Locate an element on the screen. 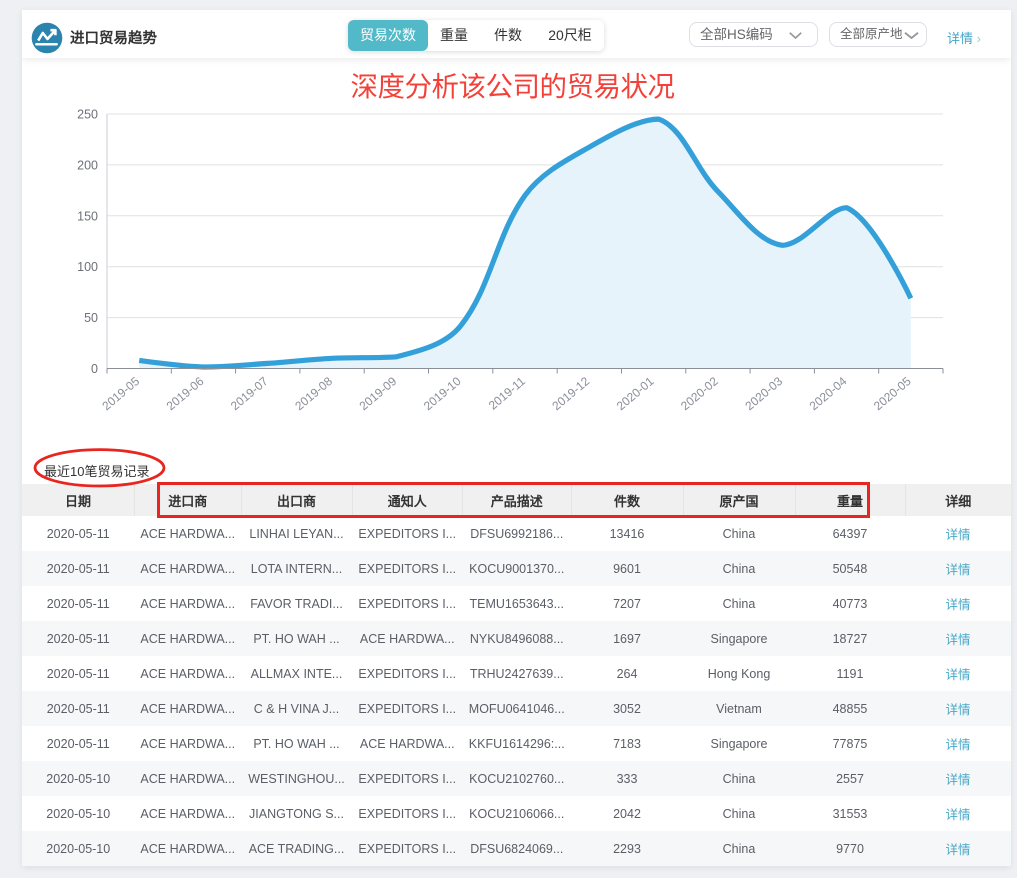 This screenshot has height=878, width=1017. svg-text: 2020-05 is located at coordinates (892, 393).